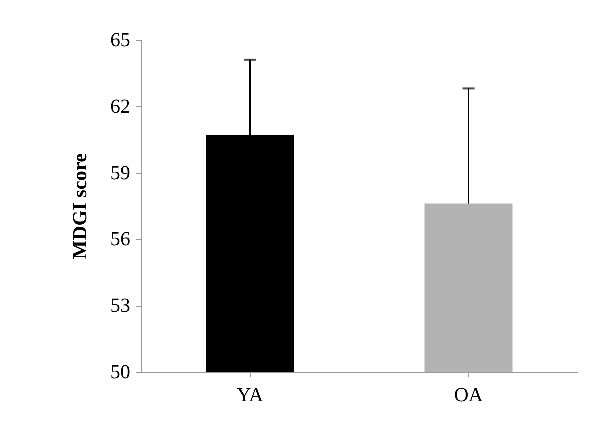 The height and width of the screenshot is (434, 600). What do you see at coordinates (120, 107) in the screenshot?
I see `y-tick-label: 62` at bounding box center [120, 107].